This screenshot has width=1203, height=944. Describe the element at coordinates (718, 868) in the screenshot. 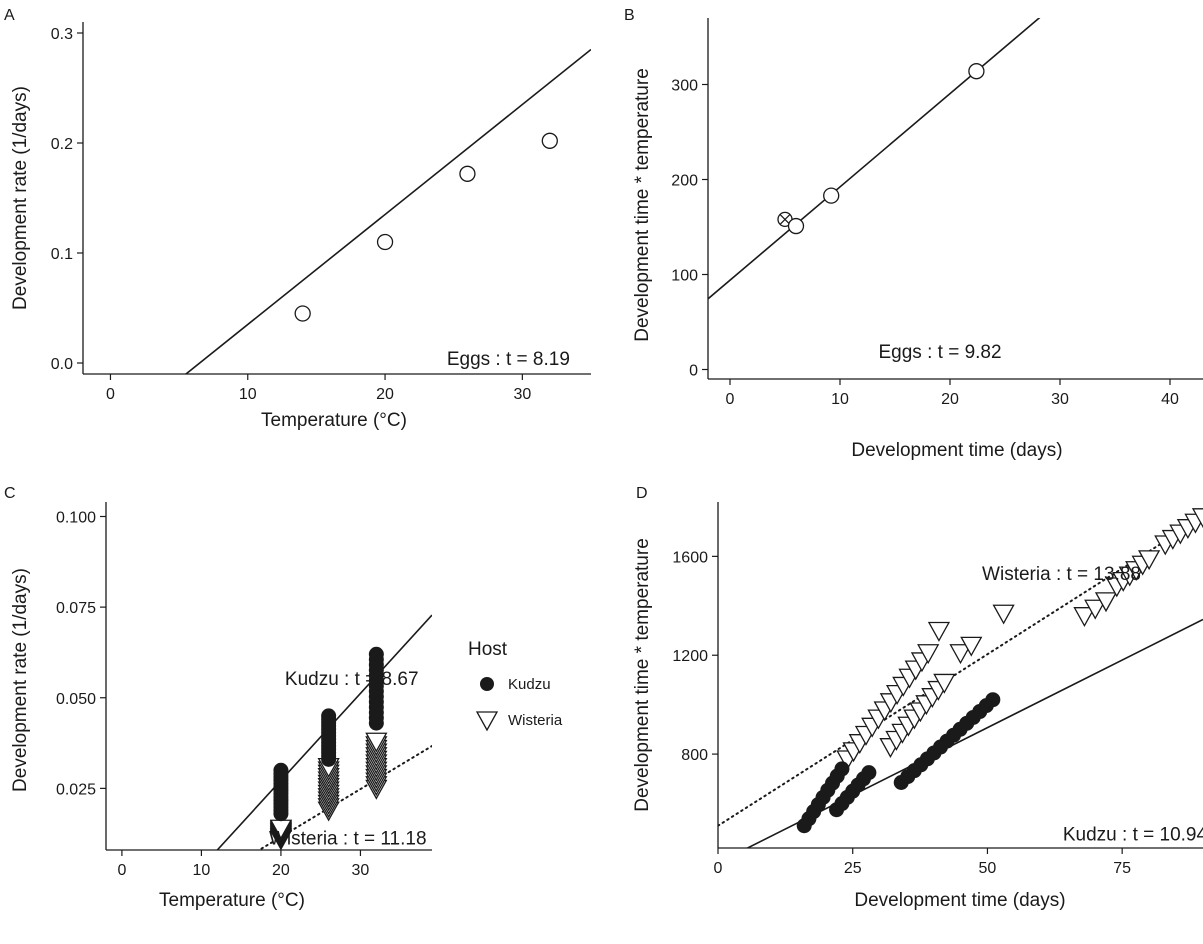

I see `panel-d-x-tick-label: 0` at that location.